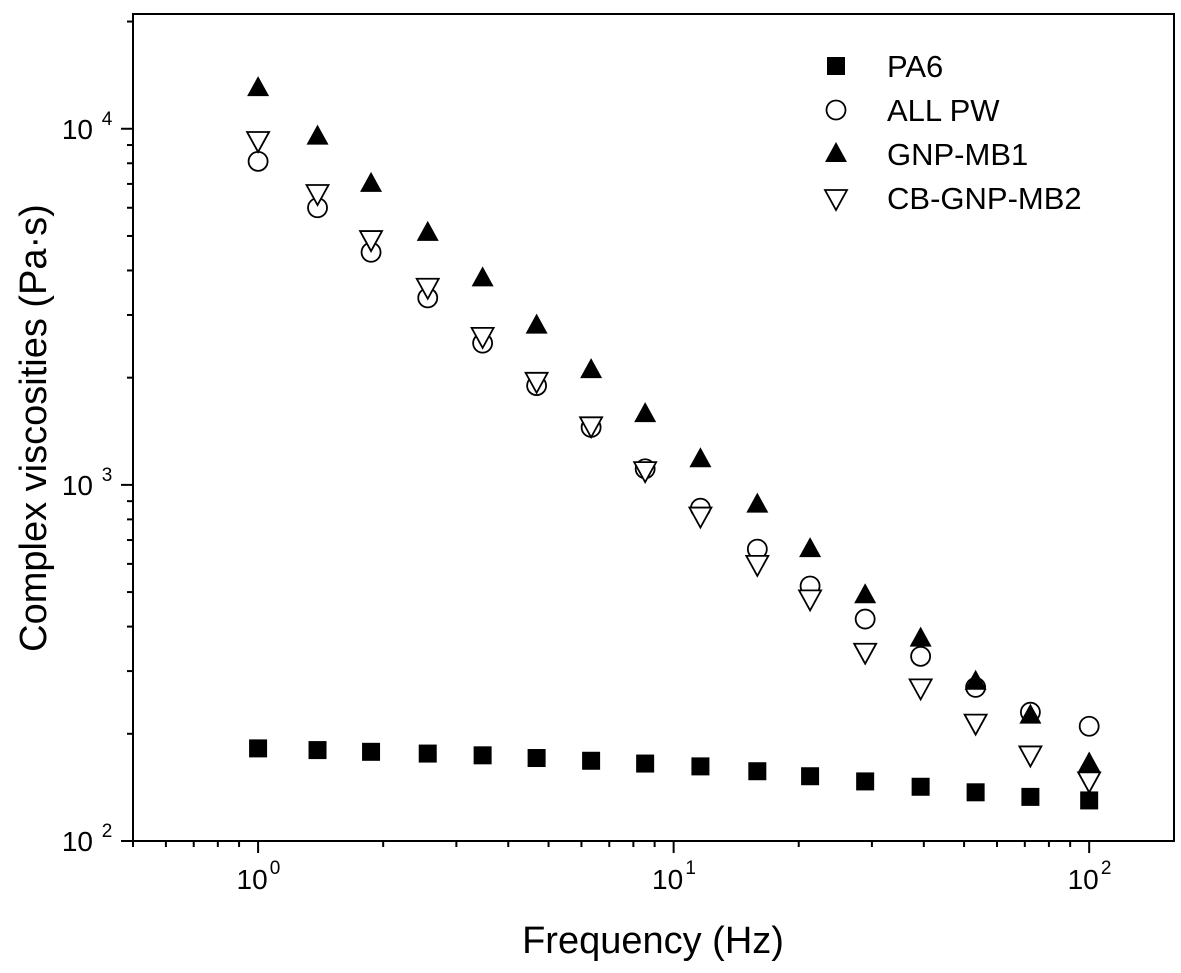 This screenshot has height=973, width=1181. Describe the element at coordinates (952, 132) in the screenshot. I see `legend: PA6 ALL PW GNP-MB1 CB-GNP-MB2` at that location.